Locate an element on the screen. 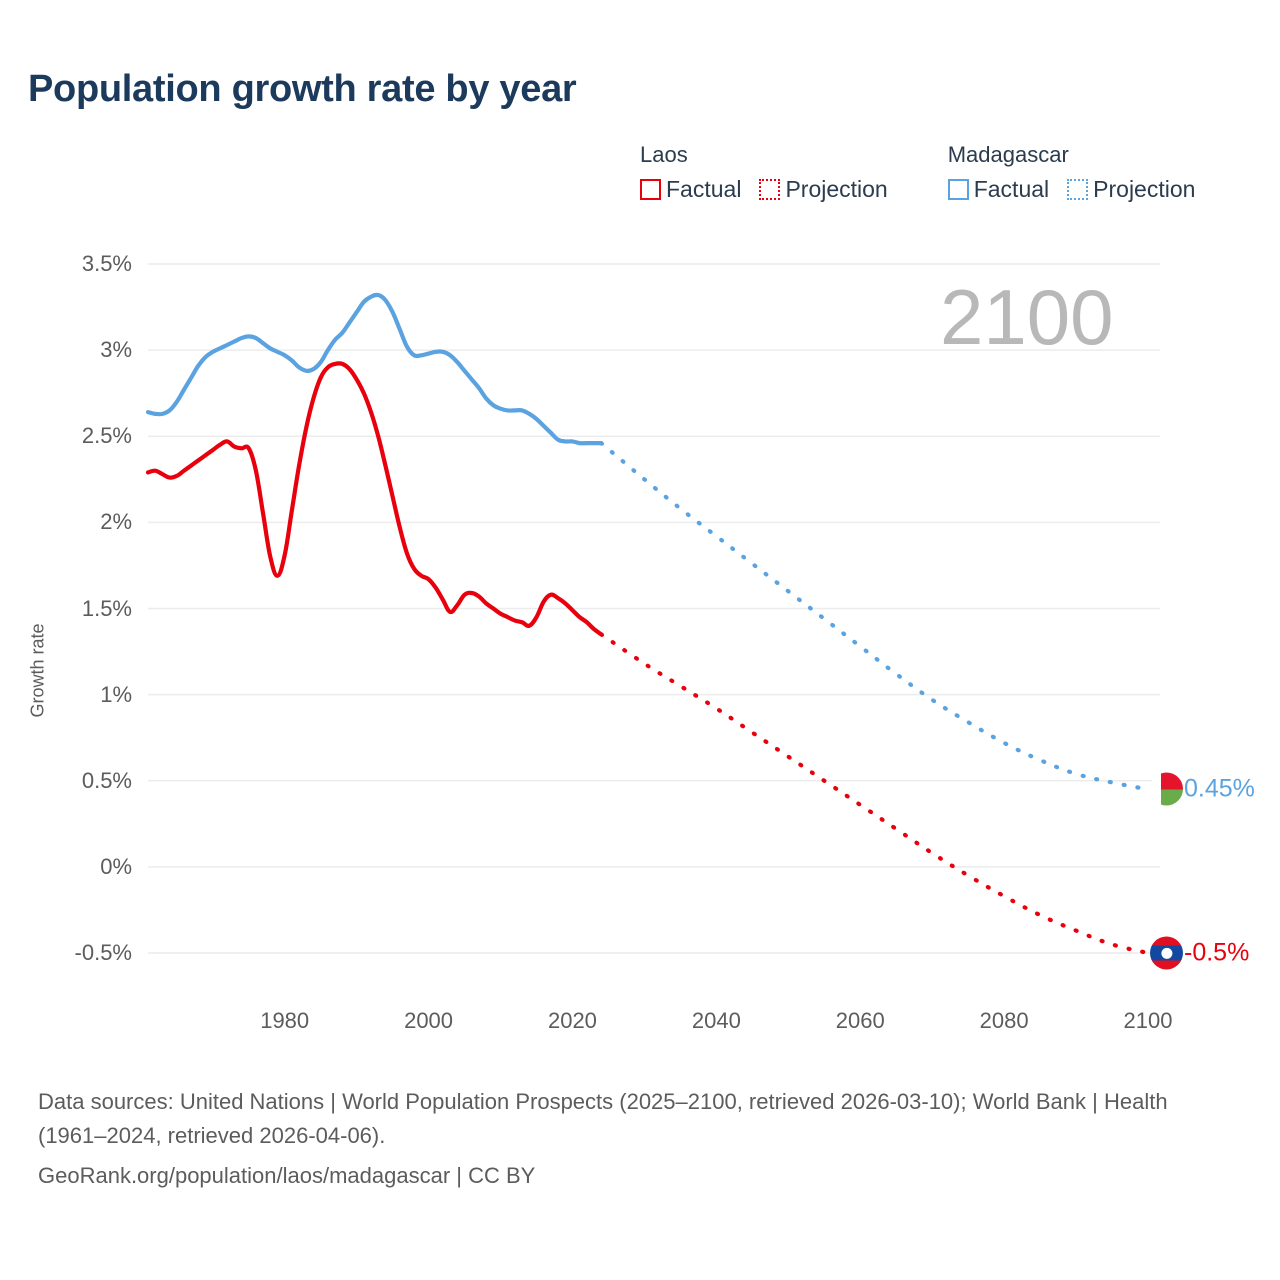  end-label-madagascar: 0.45% is located at coordinates (1202, 789).